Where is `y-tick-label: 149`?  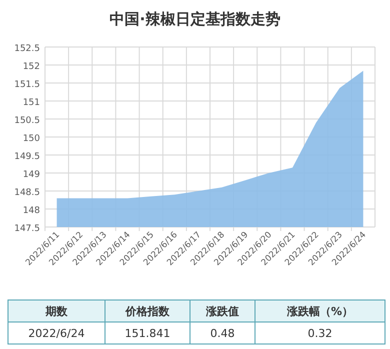
y-tick-label: 149 is located at coordinates (31, 175).